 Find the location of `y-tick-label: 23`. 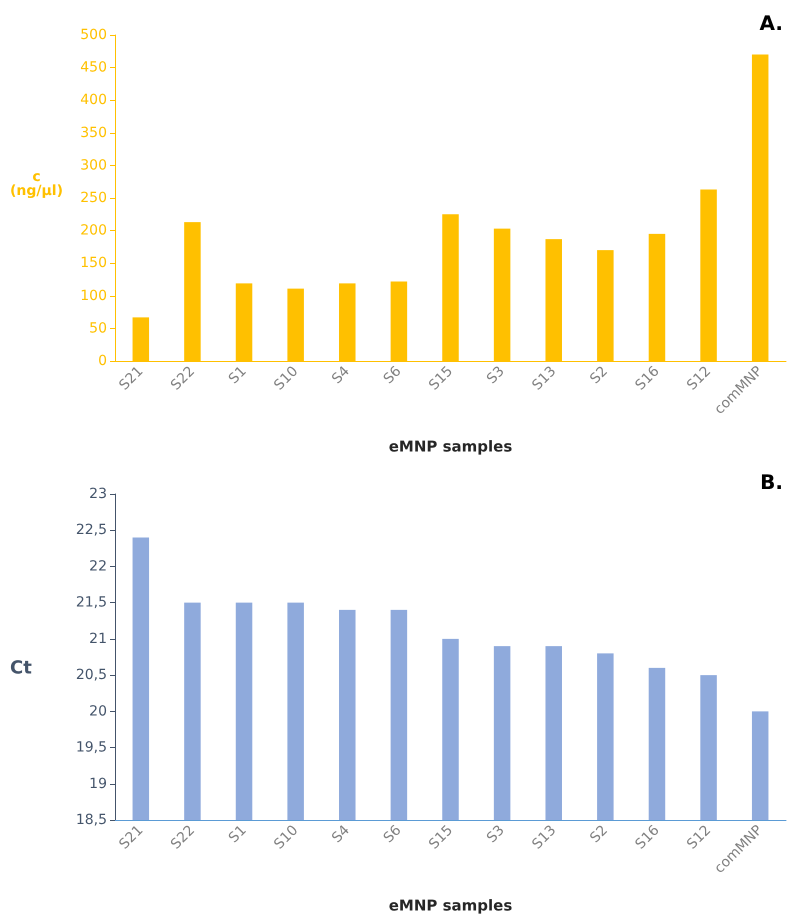

y-tick-label: 23 is located at coordinates (98, 494).